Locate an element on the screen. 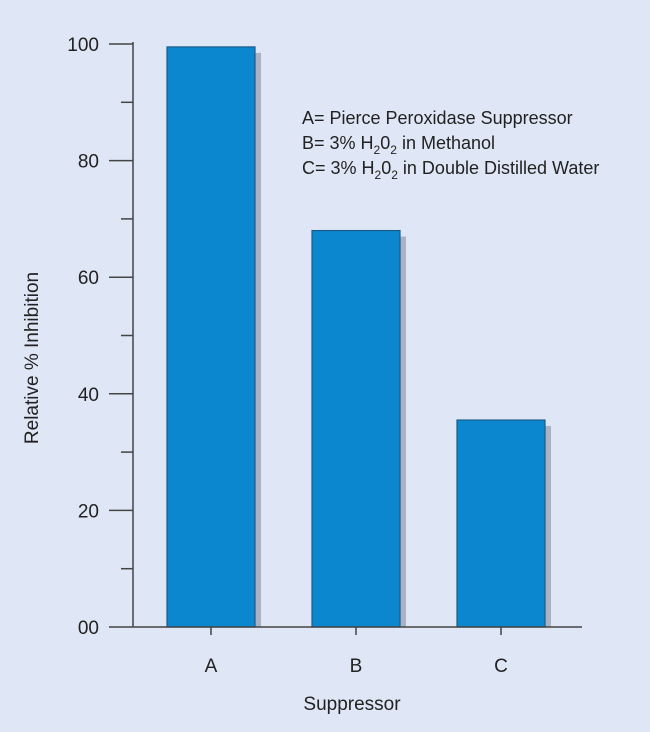 The width and height of the screenshot is (650, 732). bar-b is located at coordinates (356, 428).